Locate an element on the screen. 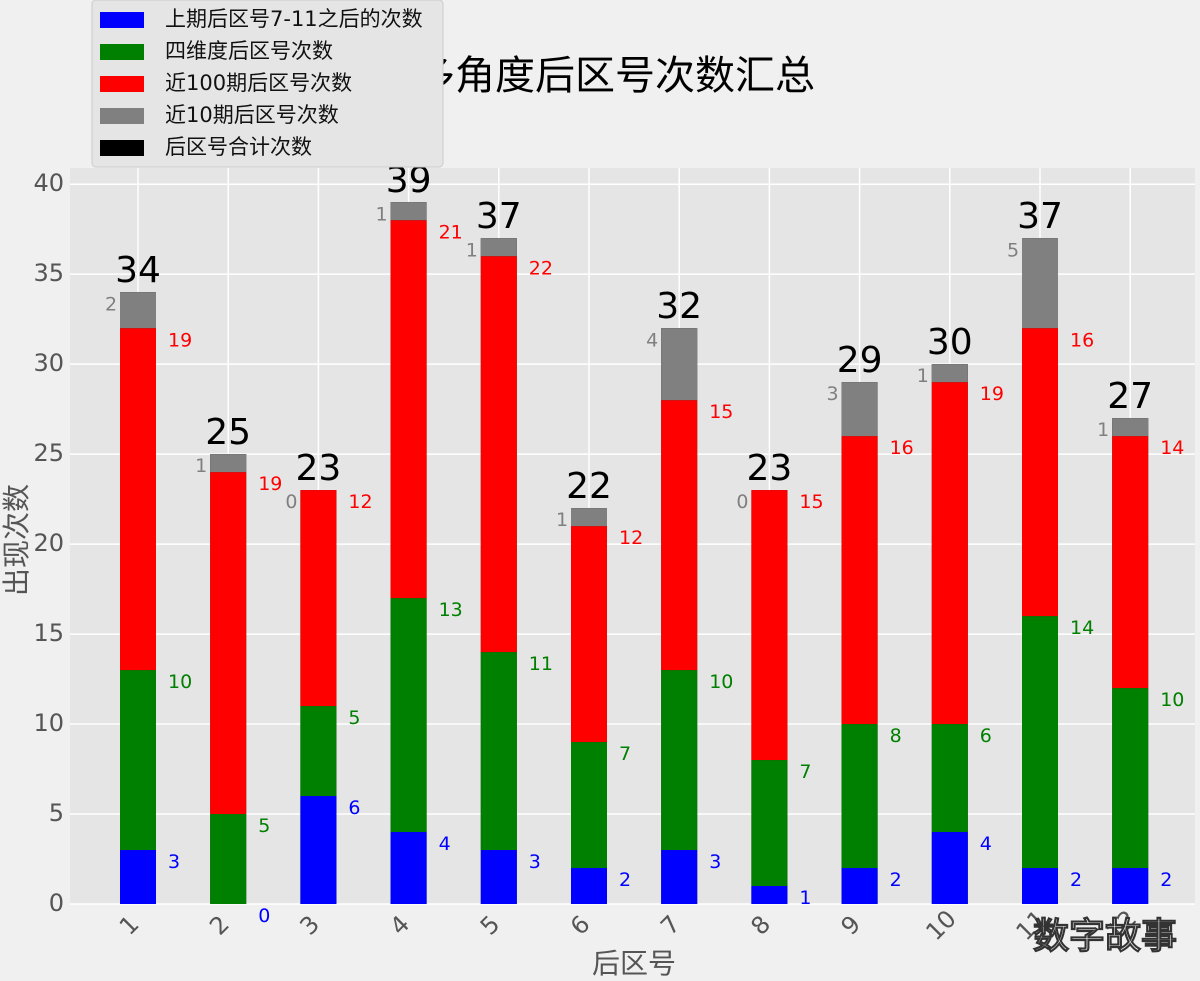  y-tick-label: 15 is located at coordinates (48, 633).